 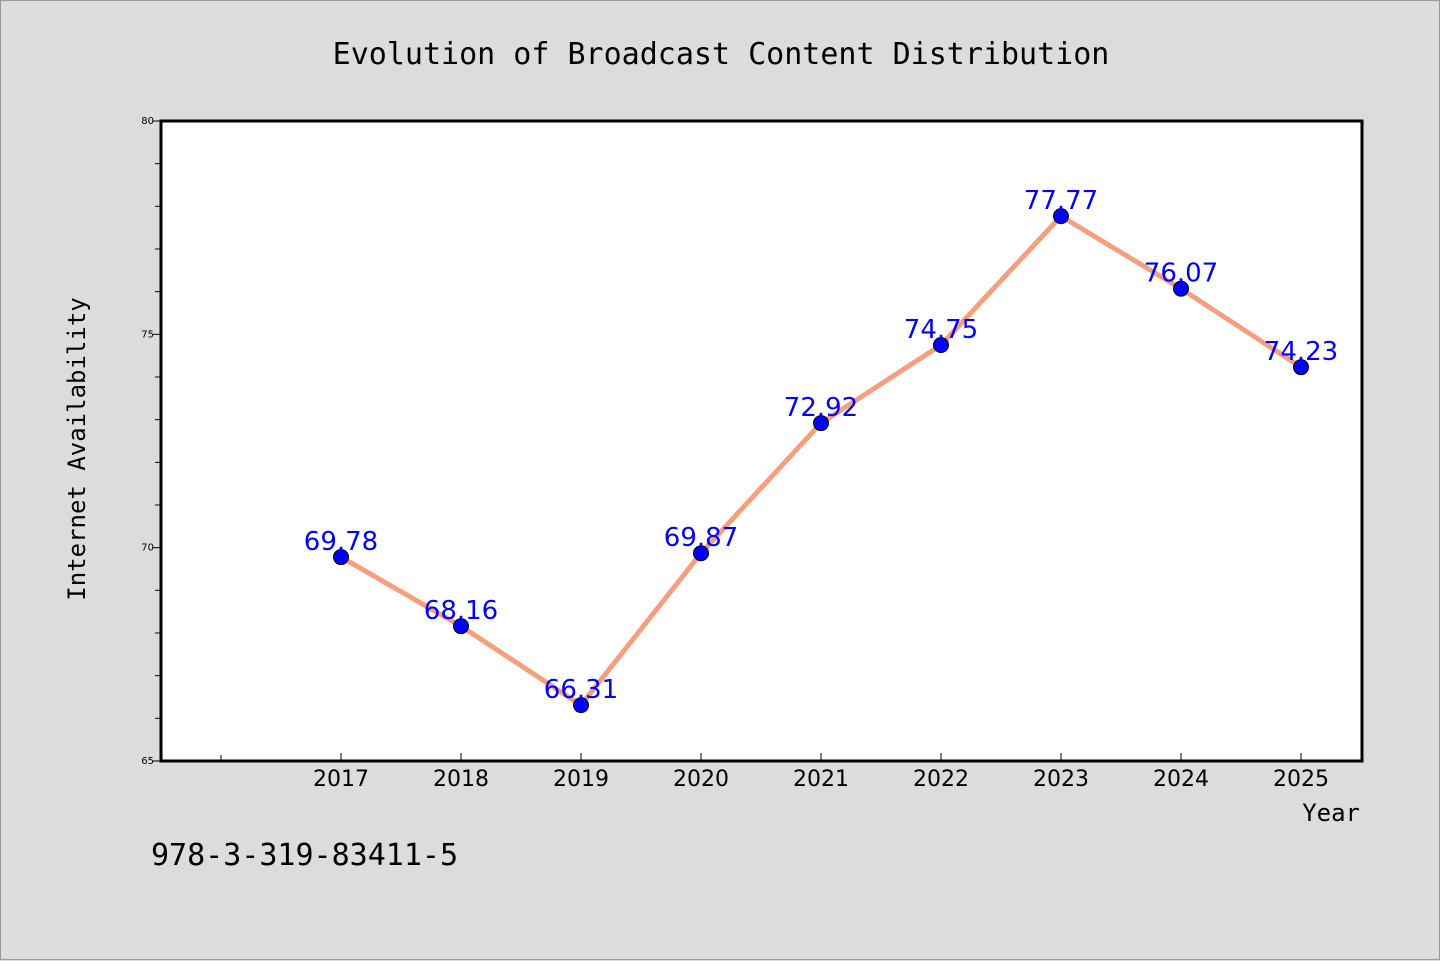 I want to click on data-label: 66.31, so click(x=581, y=690).